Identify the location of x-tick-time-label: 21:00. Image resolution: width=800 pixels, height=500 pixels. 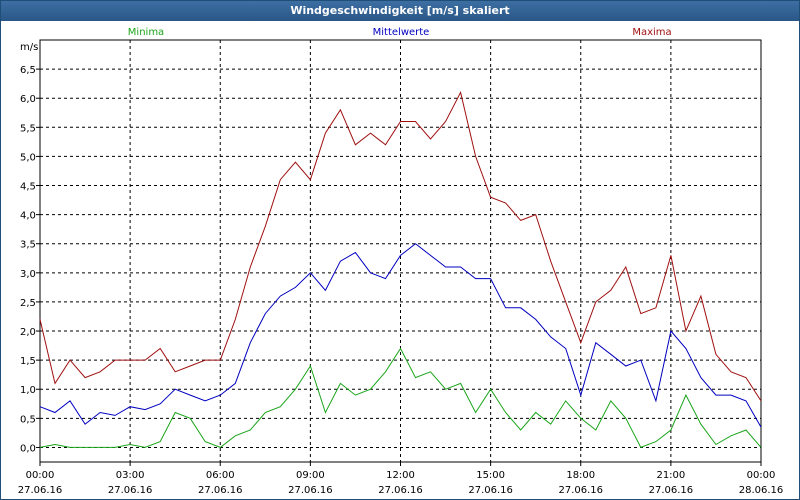
(670, 475).